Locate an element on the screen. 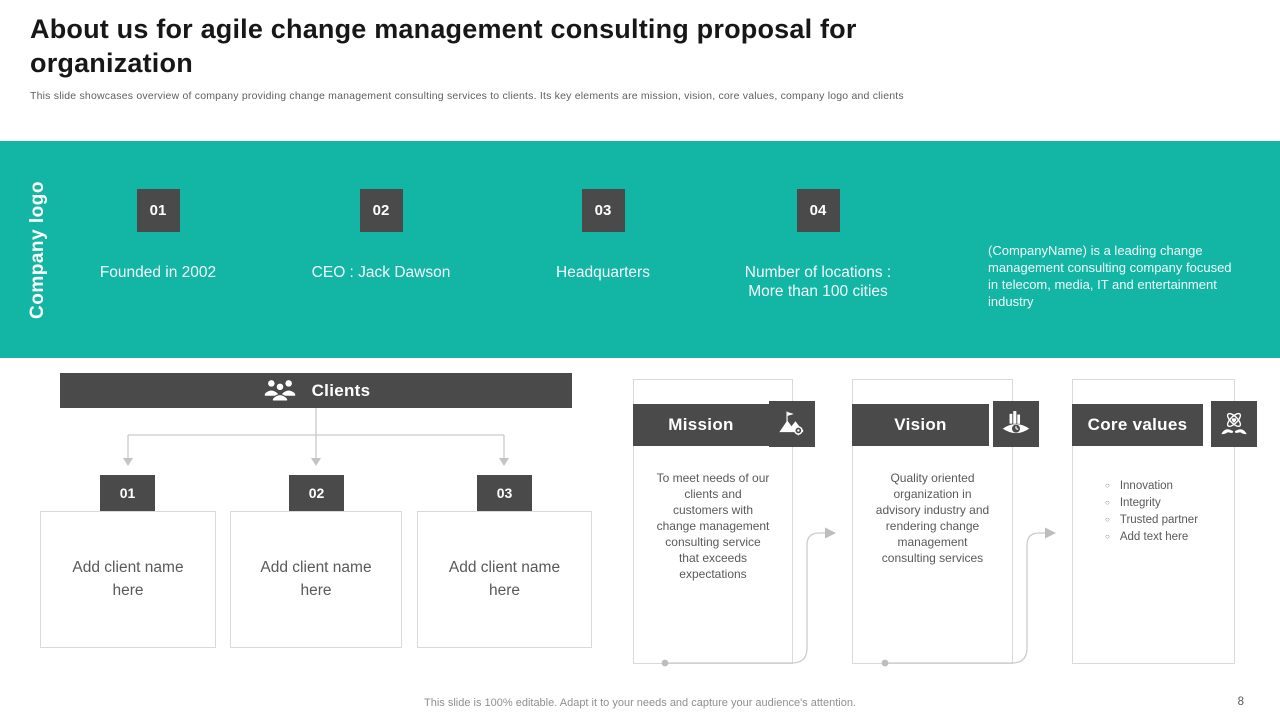  flag-mountain-icon is located at coordinates (791, 423).